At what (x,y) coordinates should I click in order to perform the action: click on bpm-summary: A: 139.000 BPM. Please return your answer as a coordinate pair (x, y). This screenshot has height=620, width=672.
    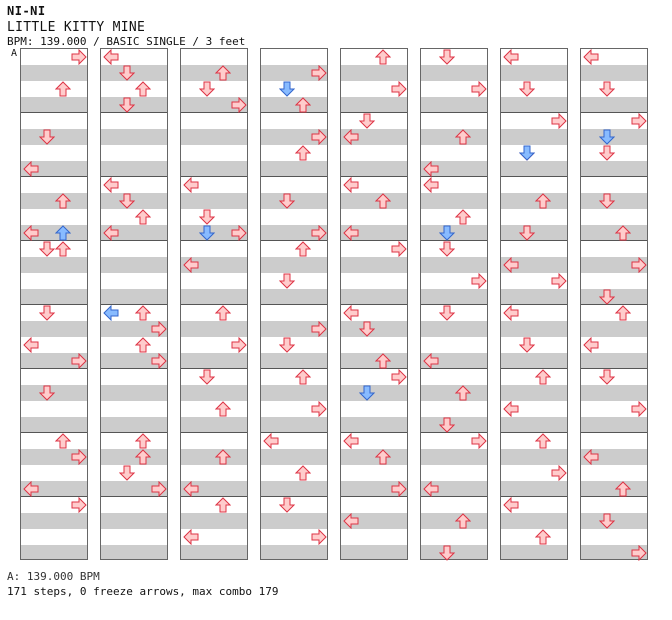
    Looking at the image, I should click on (53, 576).